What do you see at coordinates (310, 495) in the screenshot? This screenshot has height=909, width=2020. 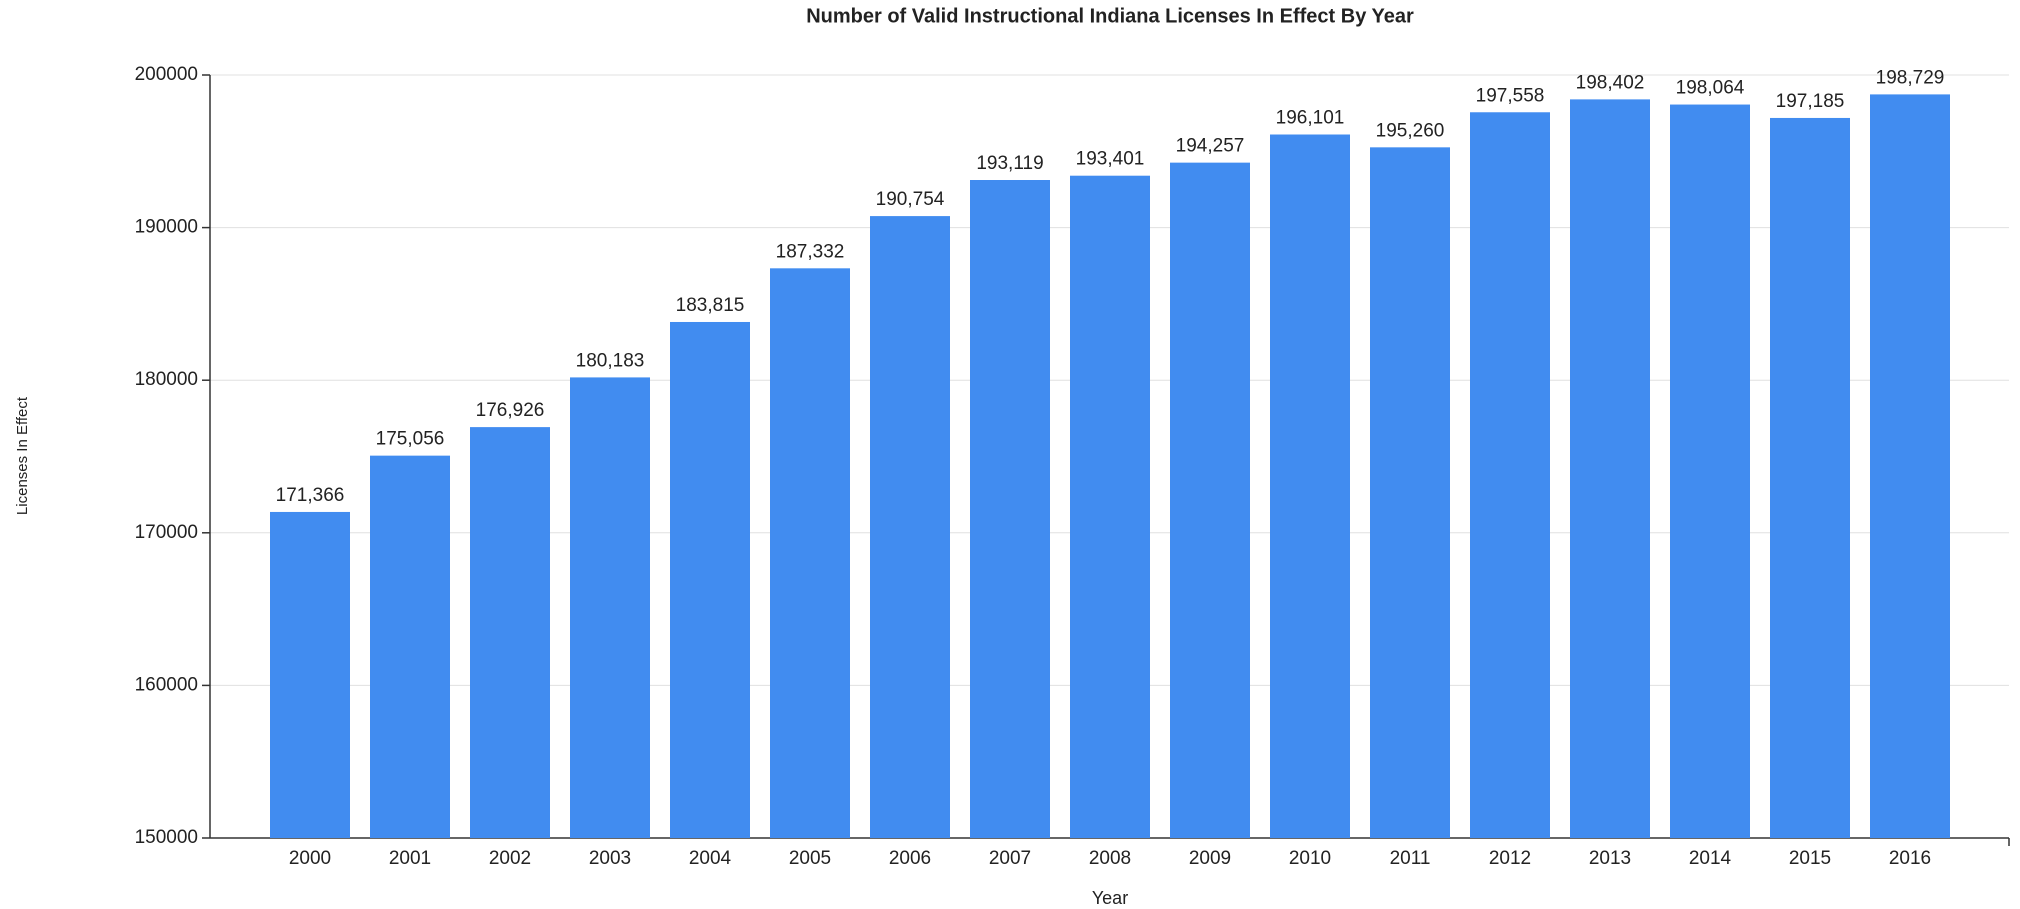 I see `value-label: 171,366` at bounding box center [310, 495].